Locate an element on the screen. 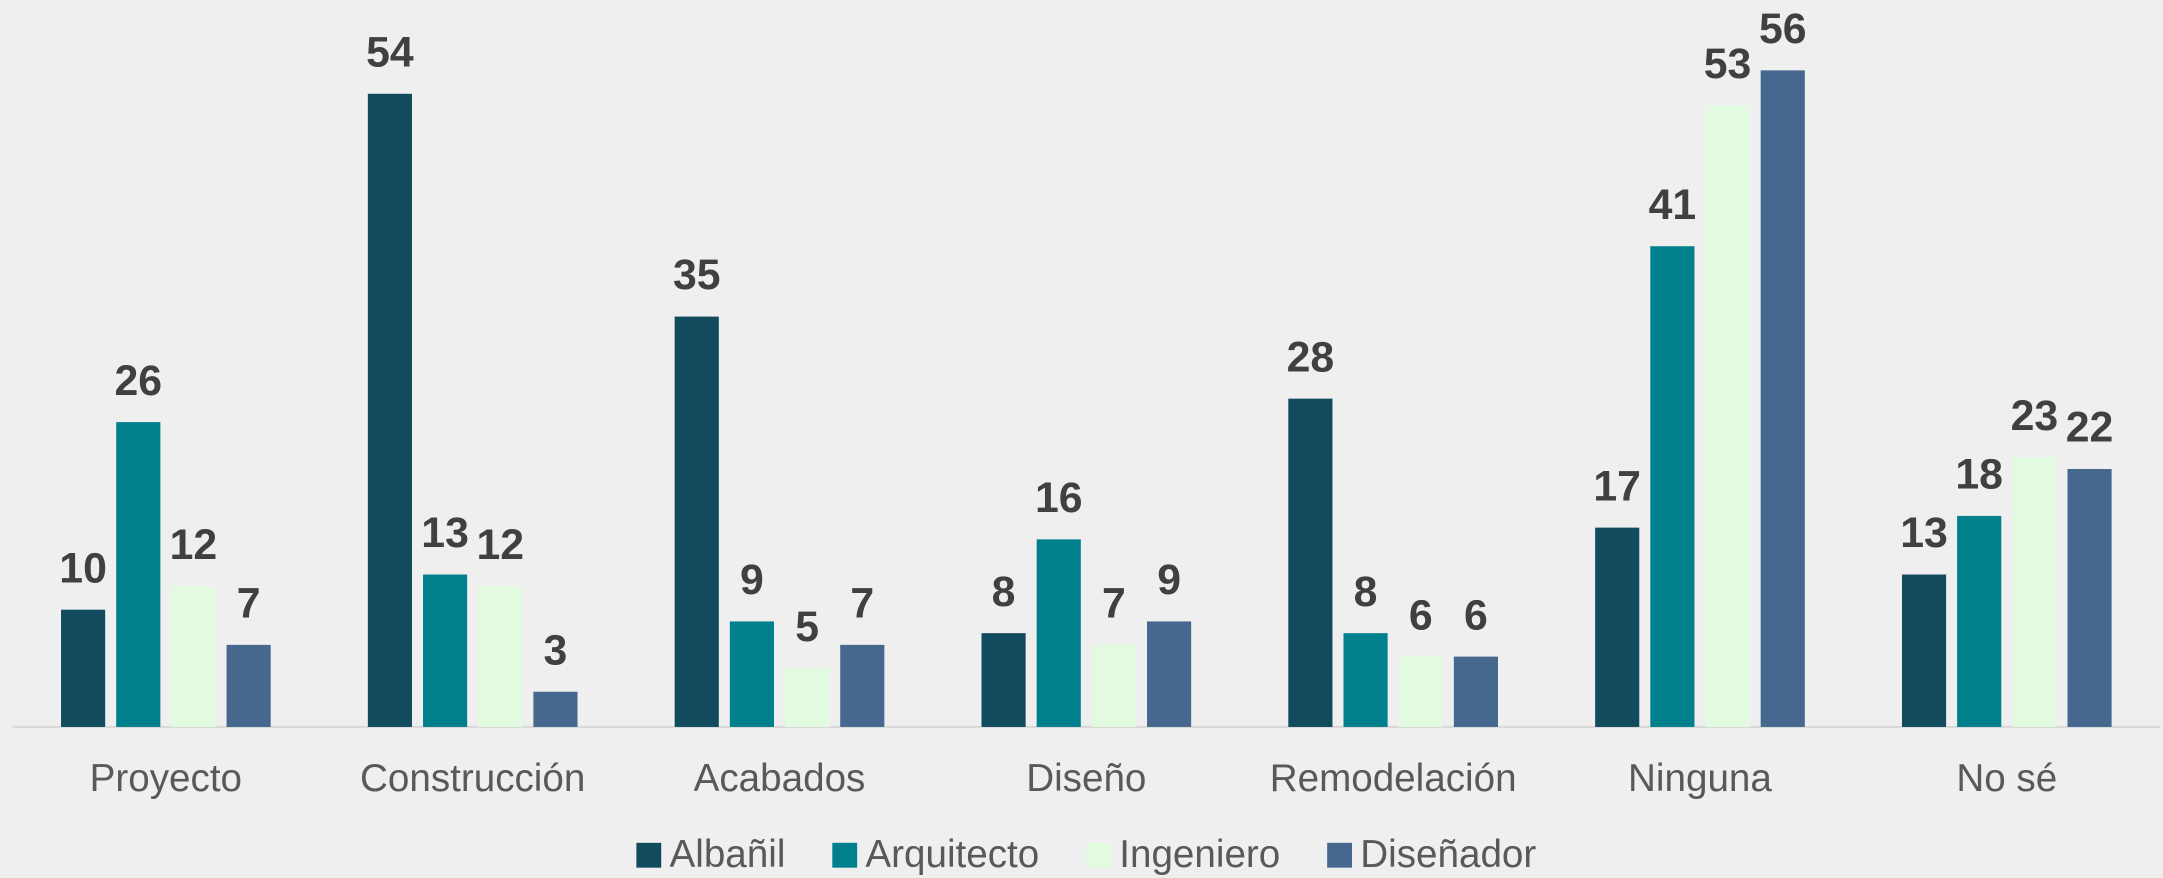  legend-label: Albañil is located at coordinates (727, 854).